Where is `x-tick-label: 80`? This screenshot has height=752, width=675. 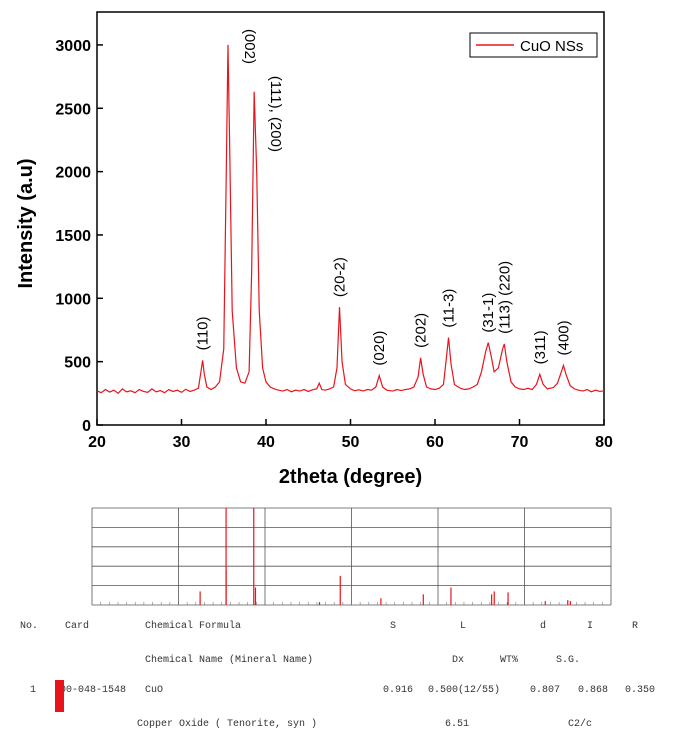 x-tick-label: 80 is located at coordinates (604, 442).